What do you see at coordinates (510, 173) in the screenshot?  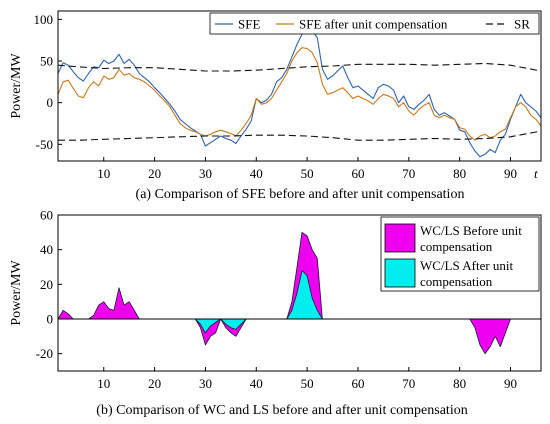 I see `panel-a-xtick-label: 90` at bounding box center [510, 173].